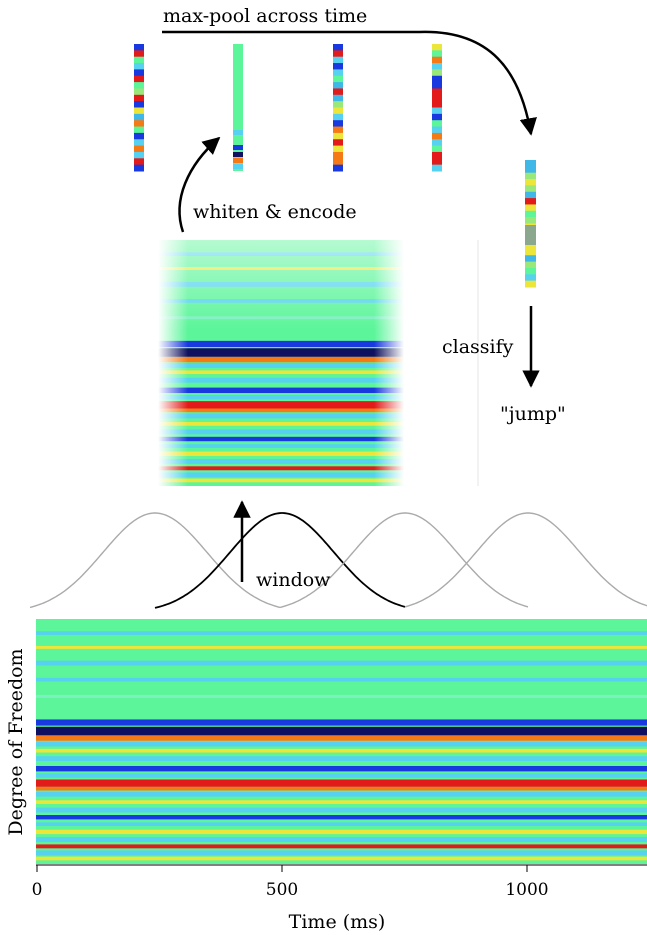  What do you see at coordinates (288, 108) in the screenshot?
I see `encoded-feature-columns` at bounding box center [288, 108].